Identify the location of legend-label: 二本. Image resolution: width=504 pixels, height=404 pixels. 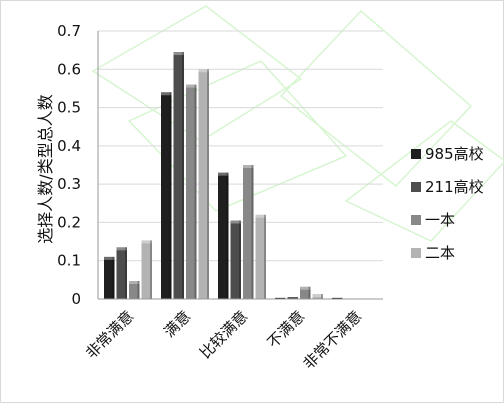
(440, 253).